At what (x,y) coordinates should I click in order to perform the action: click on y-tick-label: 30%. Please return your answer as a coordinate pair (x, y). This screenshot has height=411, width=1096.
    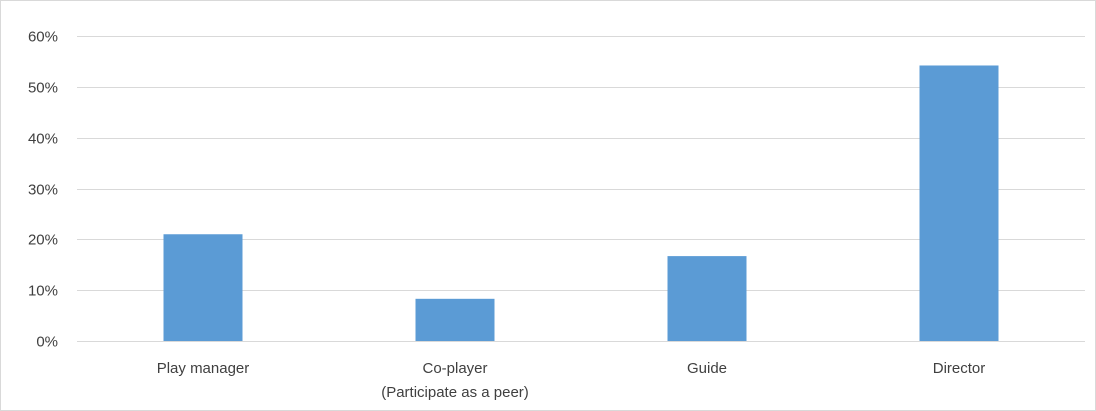
    Looking at the image, I should click on (43, 190).